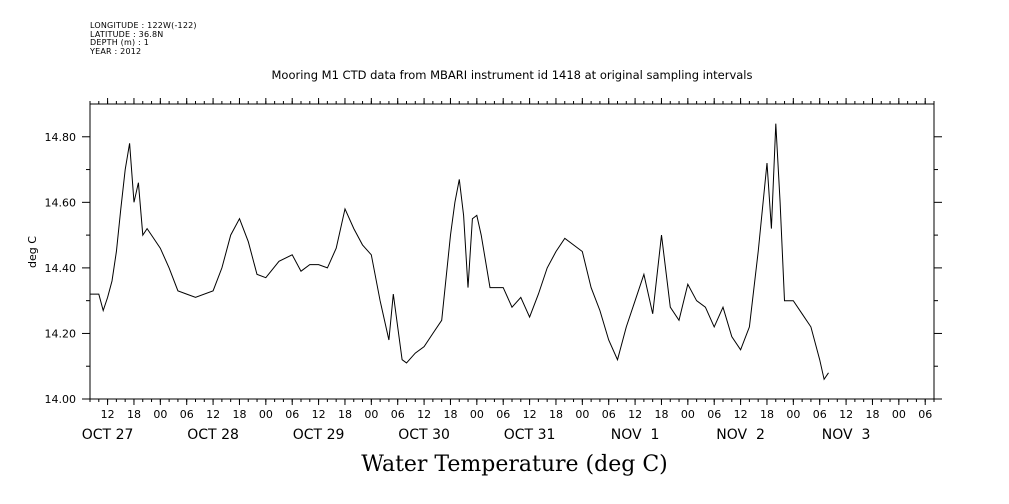 Image resolution: width=1009 pixels, height=504 pixels. What do you see at coordinates (514, 464) in the screenshot?
I see `x-axis-label: Water Temperature (deg C)` at bounding box center [514, 464].